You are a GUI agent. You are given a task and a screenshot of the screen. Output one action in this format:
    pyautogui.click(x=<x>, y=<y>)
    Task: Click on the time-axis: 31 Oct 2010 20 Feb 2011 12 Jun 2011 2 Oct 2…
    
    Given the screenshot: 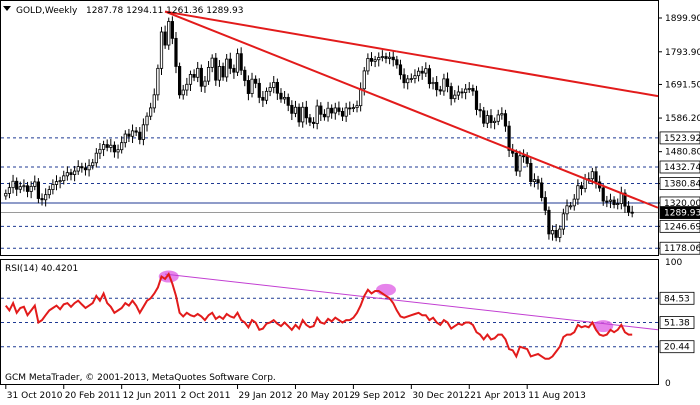 What is the action you would take?
    pyautogui.click(x=295, y=393)
    